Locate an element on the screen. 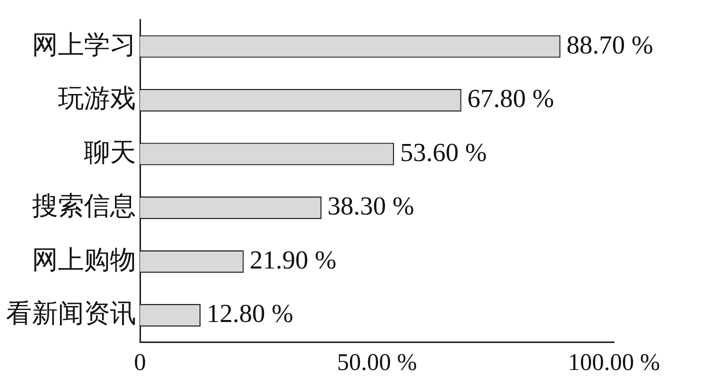  x-tick-label: 50.00 % is located at coordinates (377, 363).